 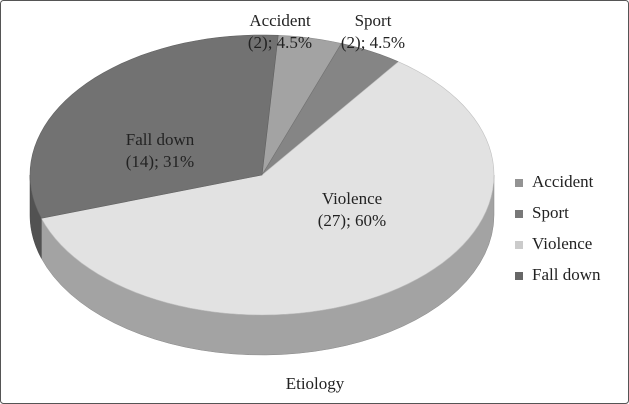 I want to click on slice-label-name: Violence, so click(x=352, y=198).